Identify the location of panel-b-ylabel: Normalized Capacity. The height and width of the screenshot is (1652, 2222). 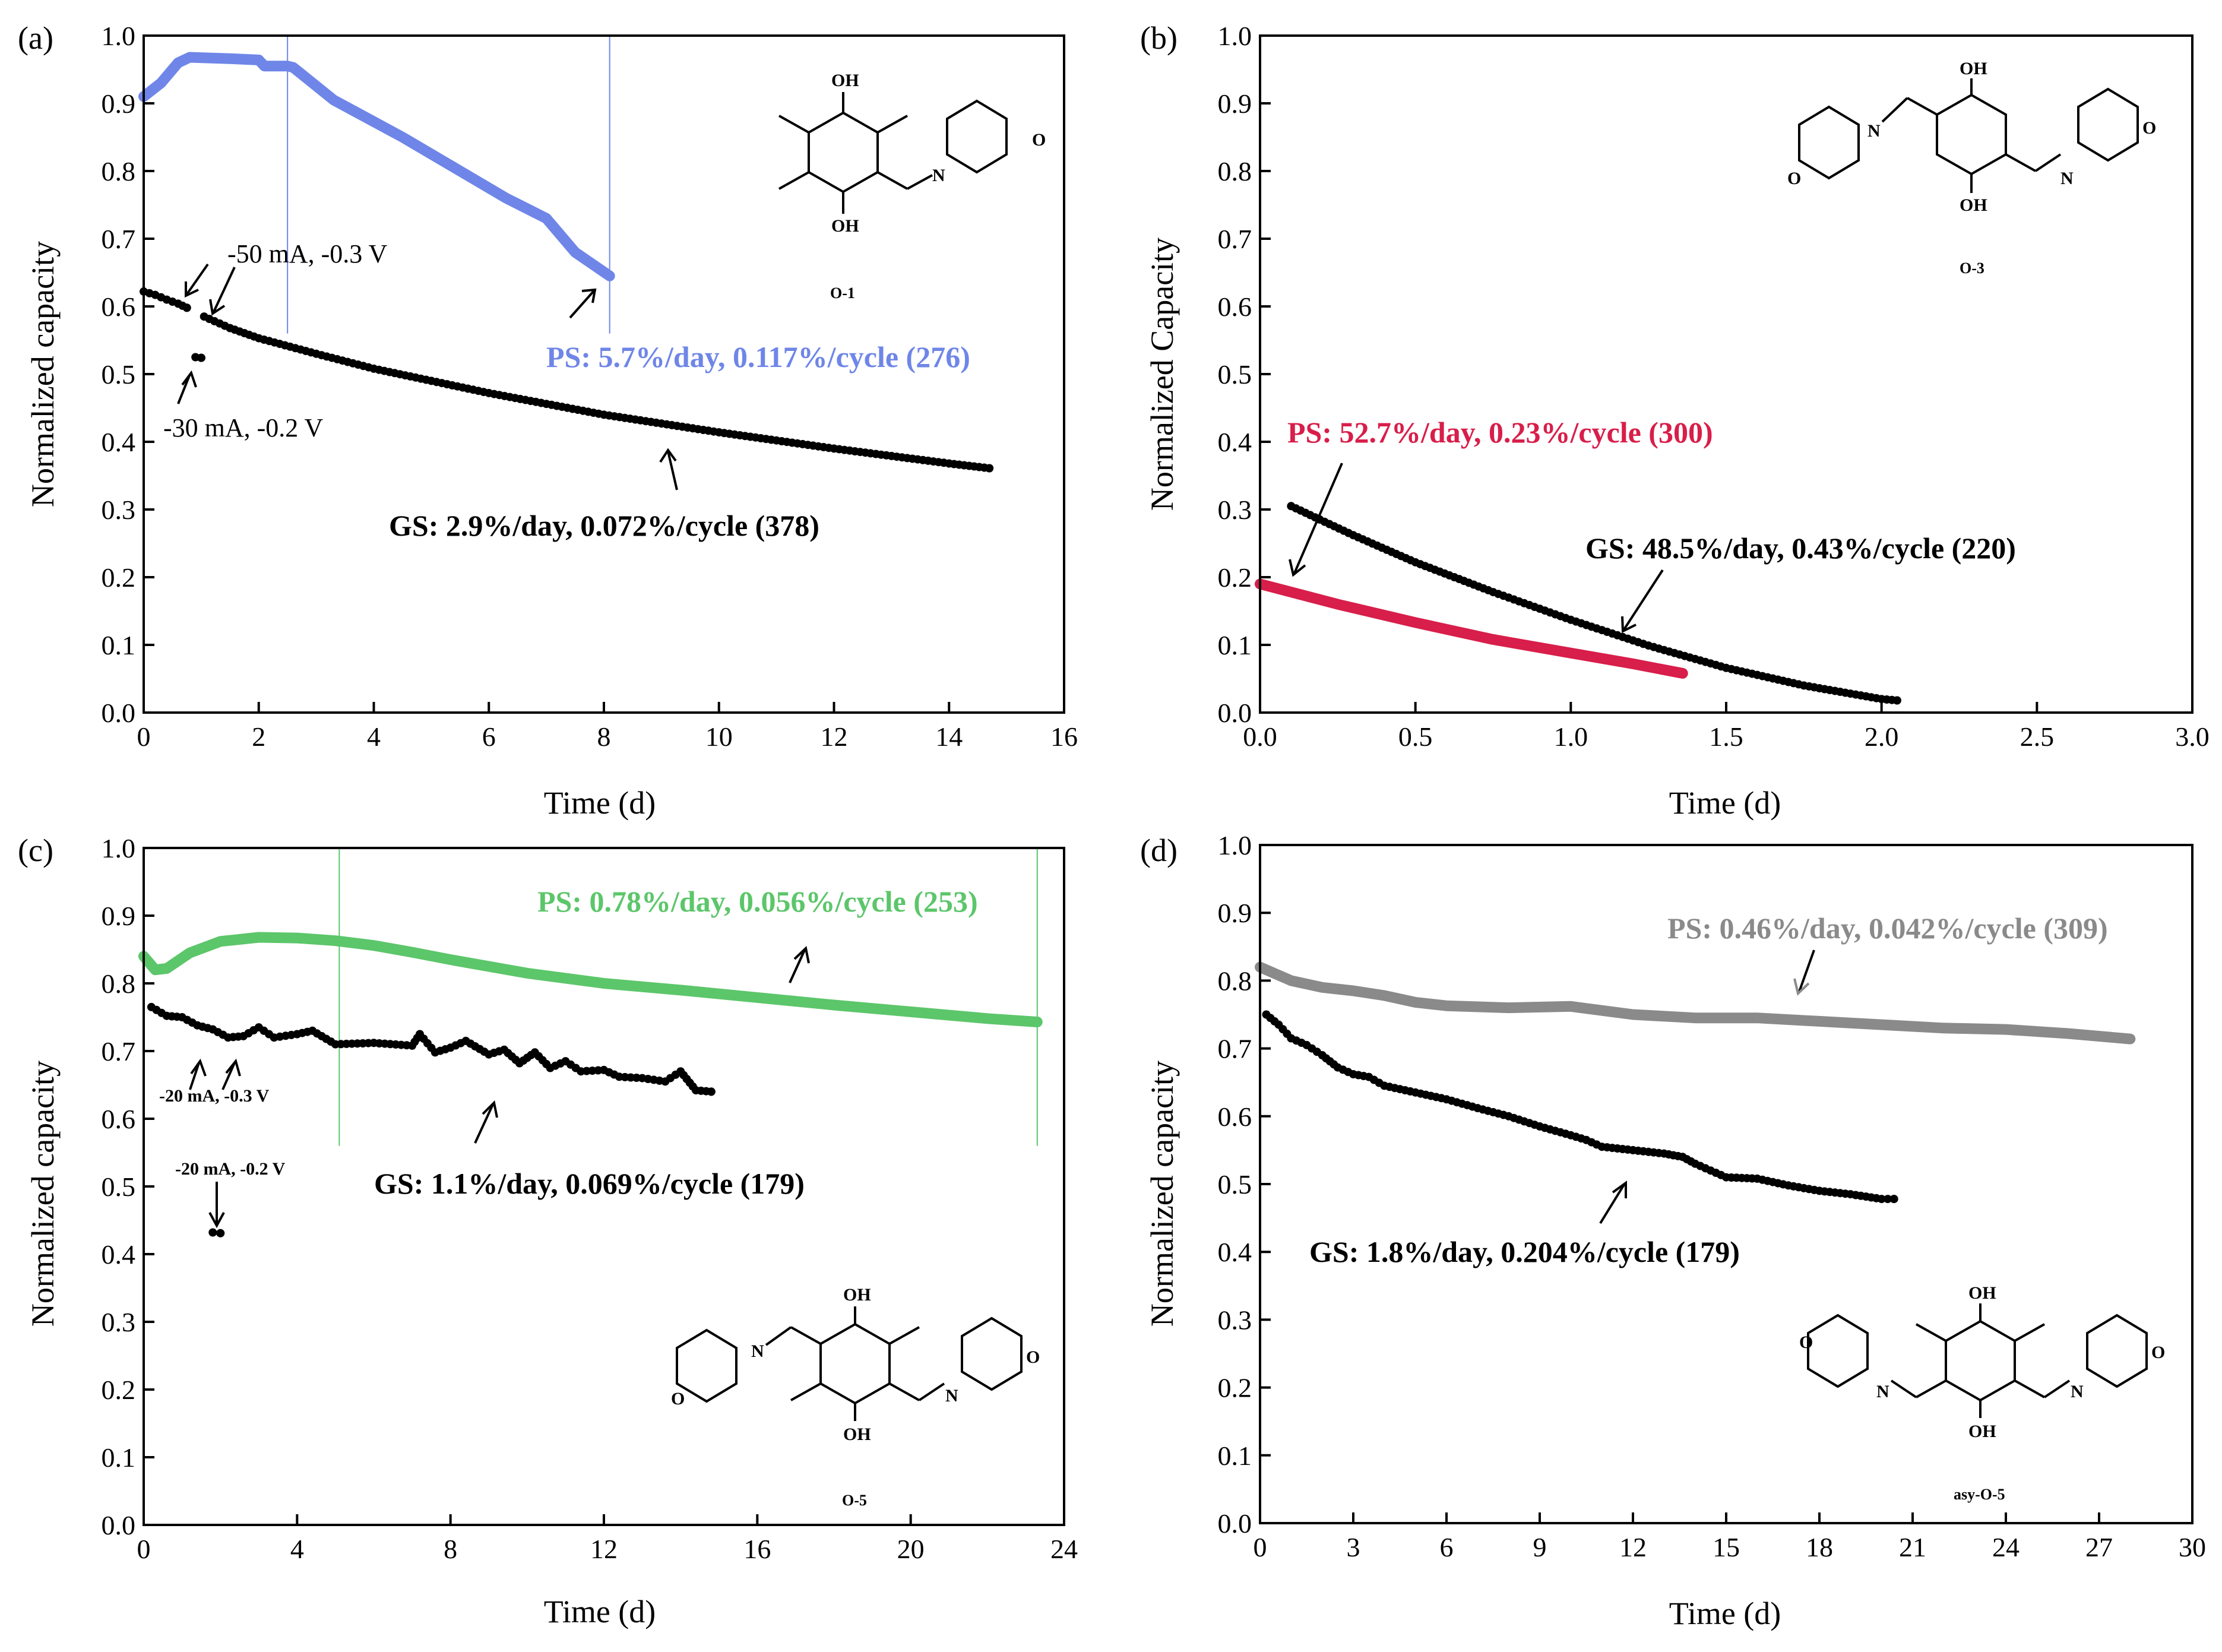
(1162, 374).